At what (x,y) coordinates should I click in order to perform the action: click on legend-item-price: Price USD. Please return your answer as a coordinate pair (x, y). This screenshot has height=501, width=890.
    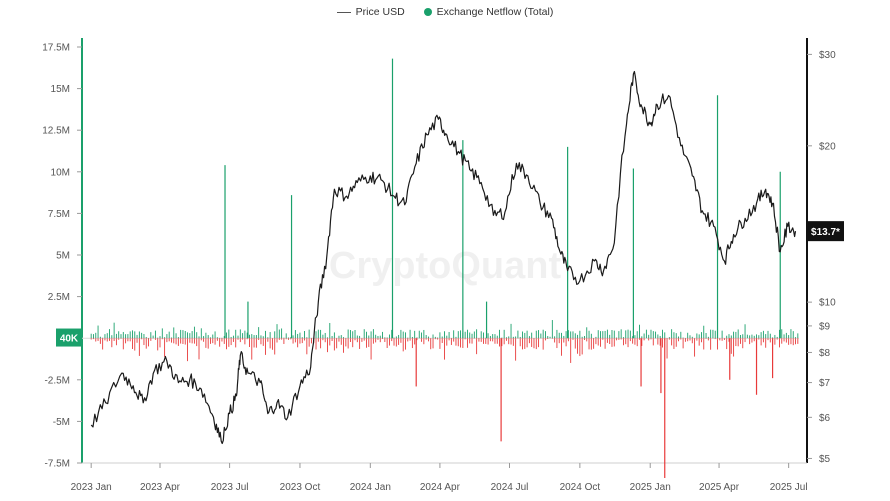
    Looking at the image, I should click on (370, 12).